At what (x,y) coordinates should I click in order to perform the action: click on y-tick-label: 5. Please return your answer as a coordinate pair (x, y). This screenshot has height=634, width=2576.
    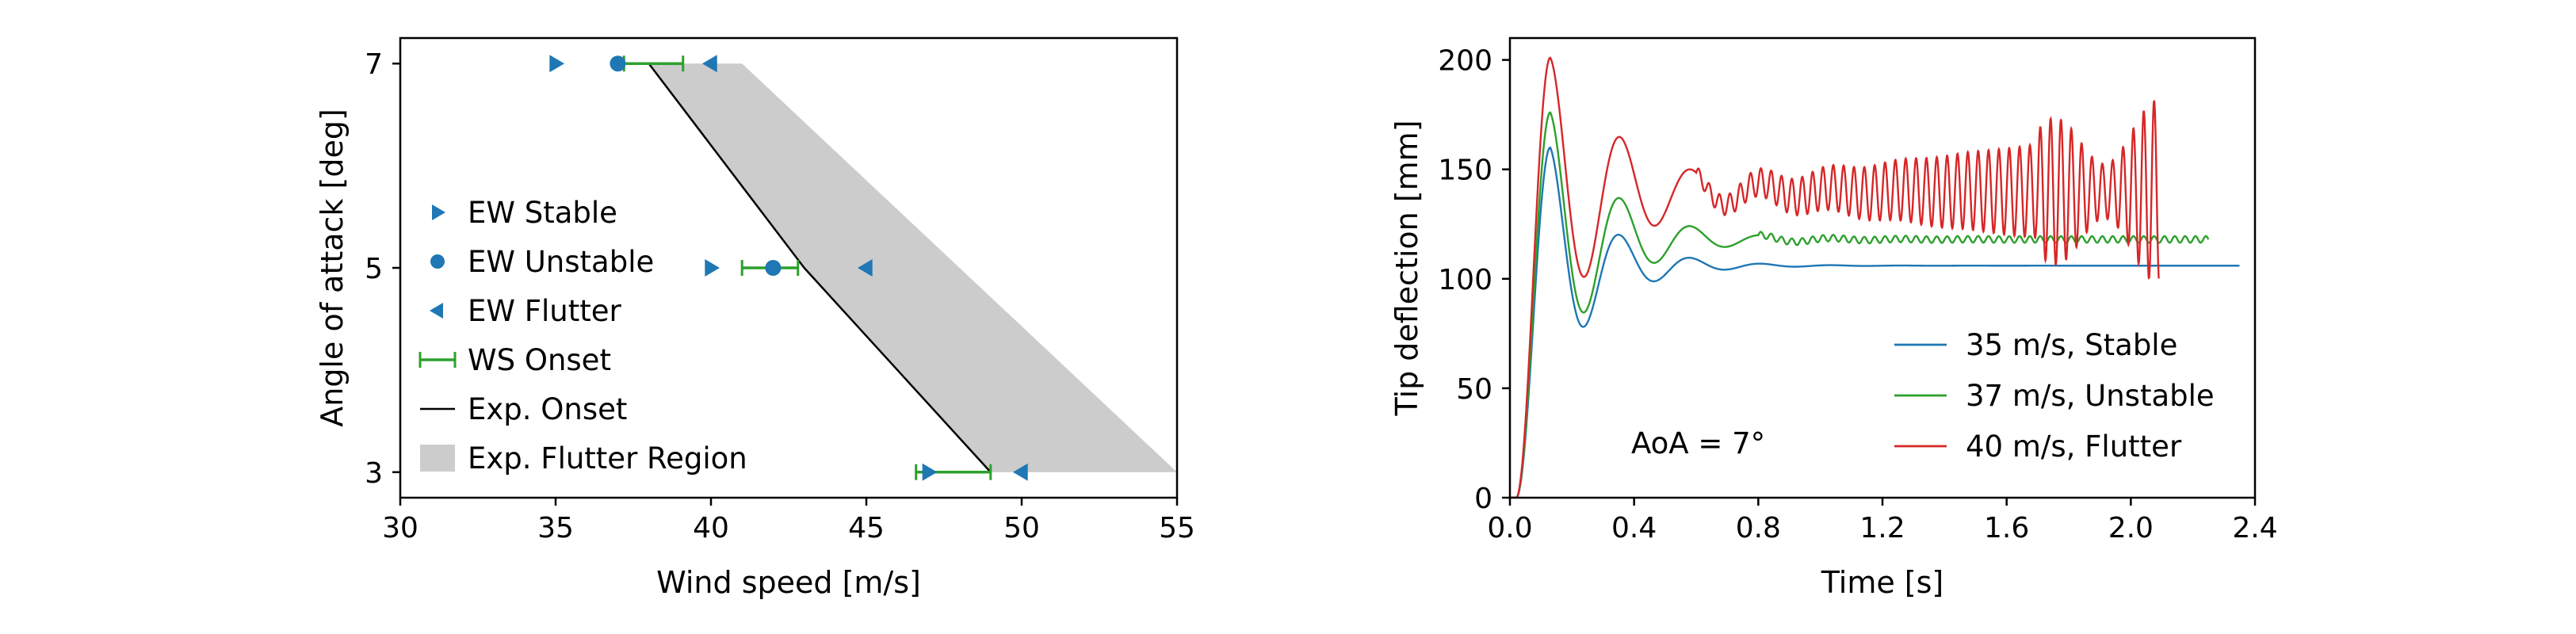
    Looking at the image, I should click on (374, 269).